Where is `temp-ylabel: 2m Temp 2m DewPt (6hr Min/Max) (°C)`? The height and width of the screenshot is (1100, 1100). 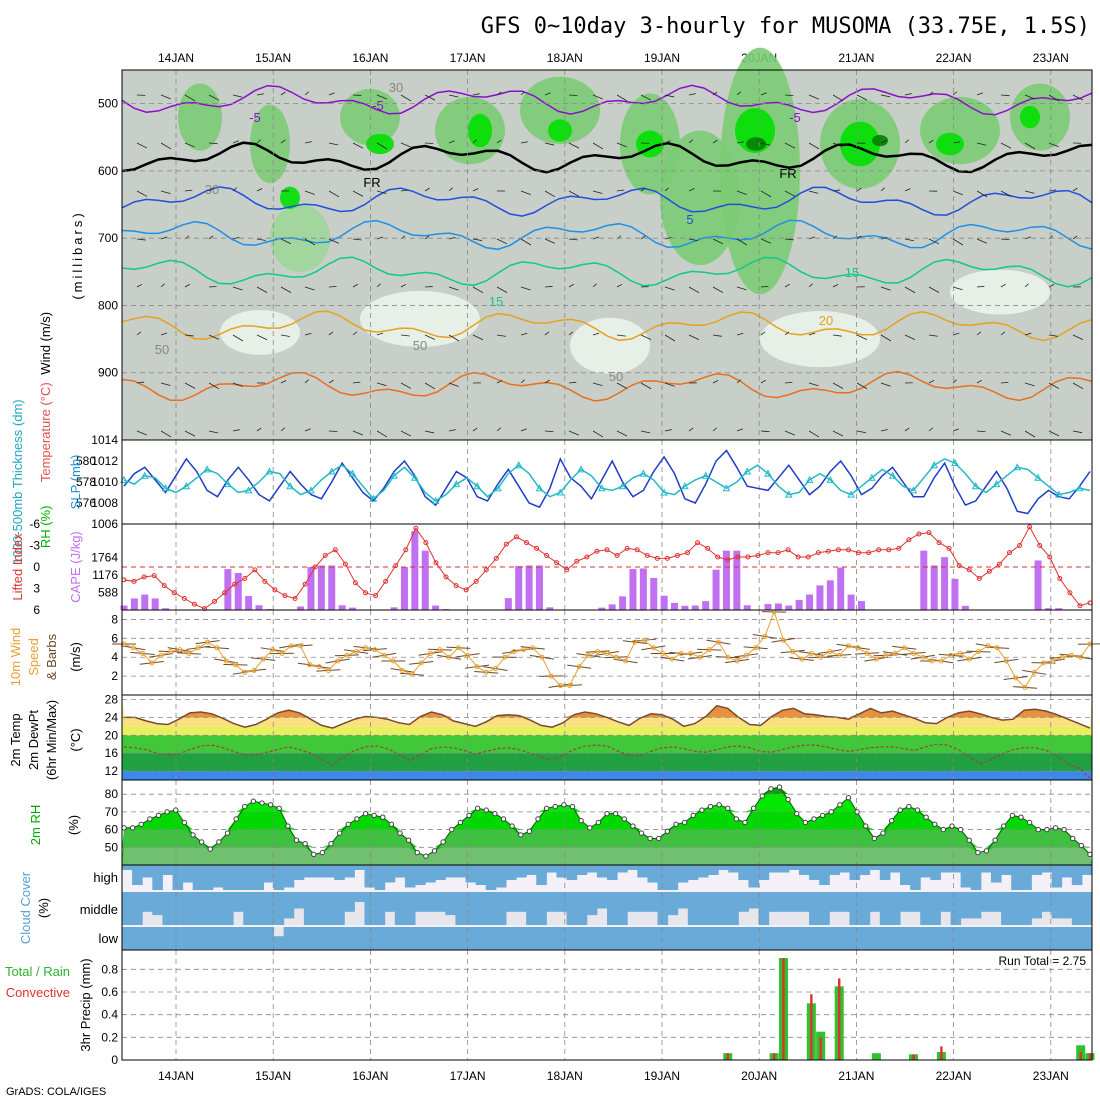
temp-ylabel: 2m Temp 2m DewPt (6hr Min/Max) (°C) is located at coordinates (45, 740).